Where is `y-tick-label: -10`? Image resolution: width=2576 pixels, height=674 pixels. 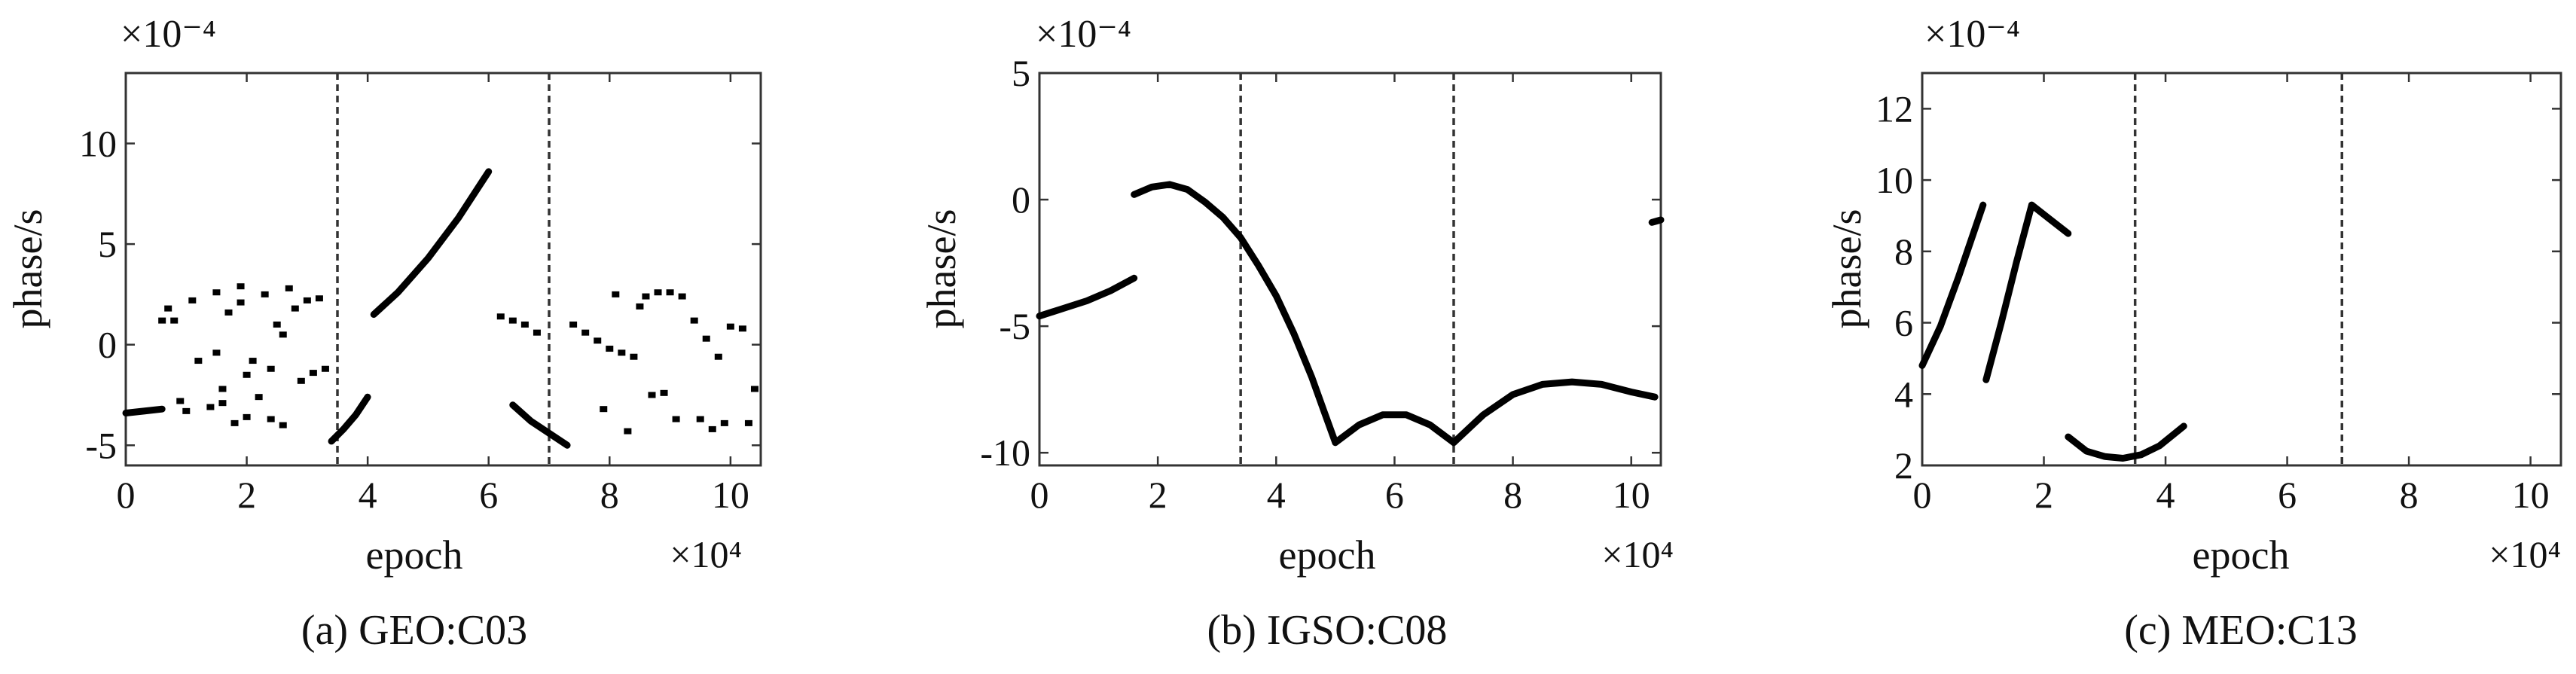 y-tick-label: -10 is located at coordinates (1005, 453).